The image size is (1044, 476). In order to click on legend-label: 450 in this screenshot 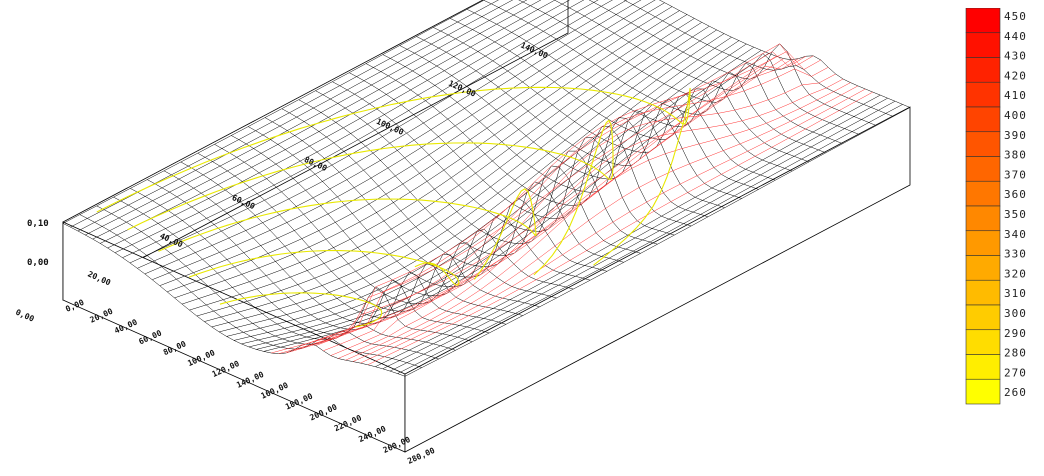, I will do `click(1015, 16)`.